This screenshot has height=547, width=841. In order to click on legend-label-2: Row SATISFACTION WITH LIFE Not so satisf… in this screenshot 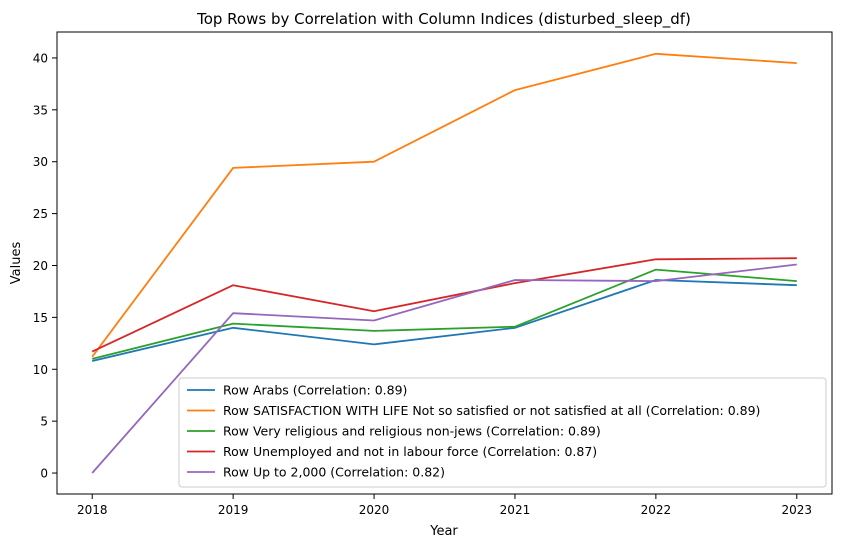, I will do `click(491, 410)`.